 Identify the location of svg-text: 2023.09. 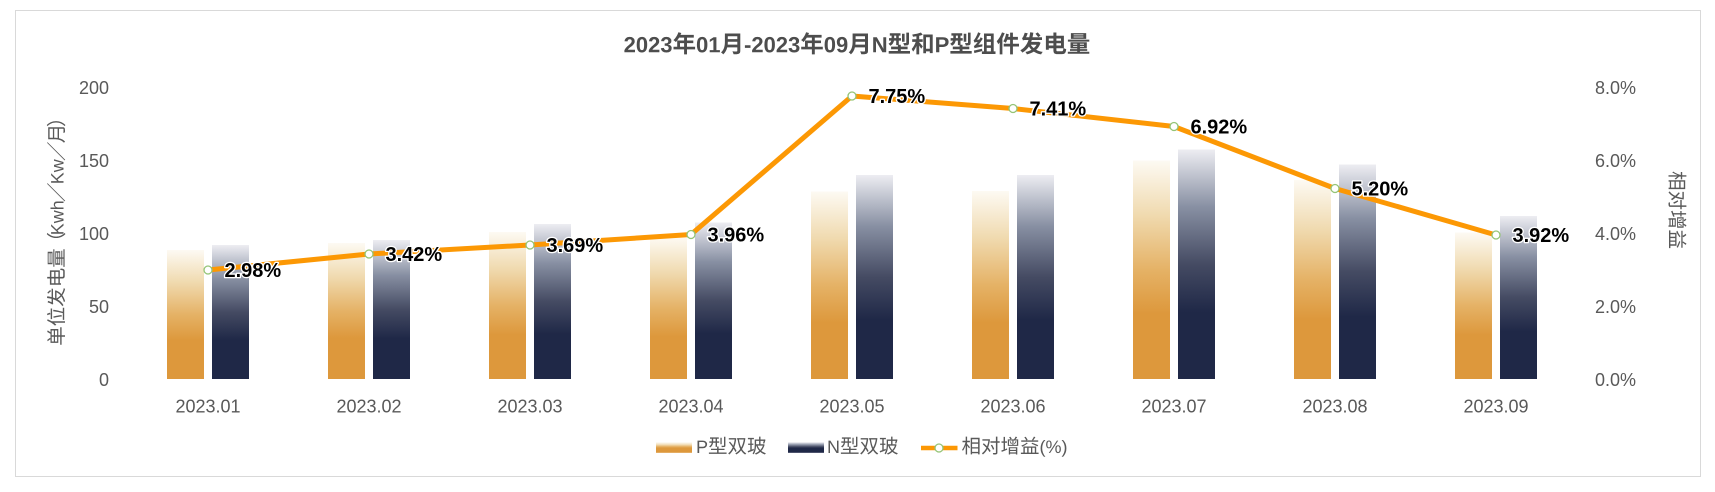
(1495, 407).